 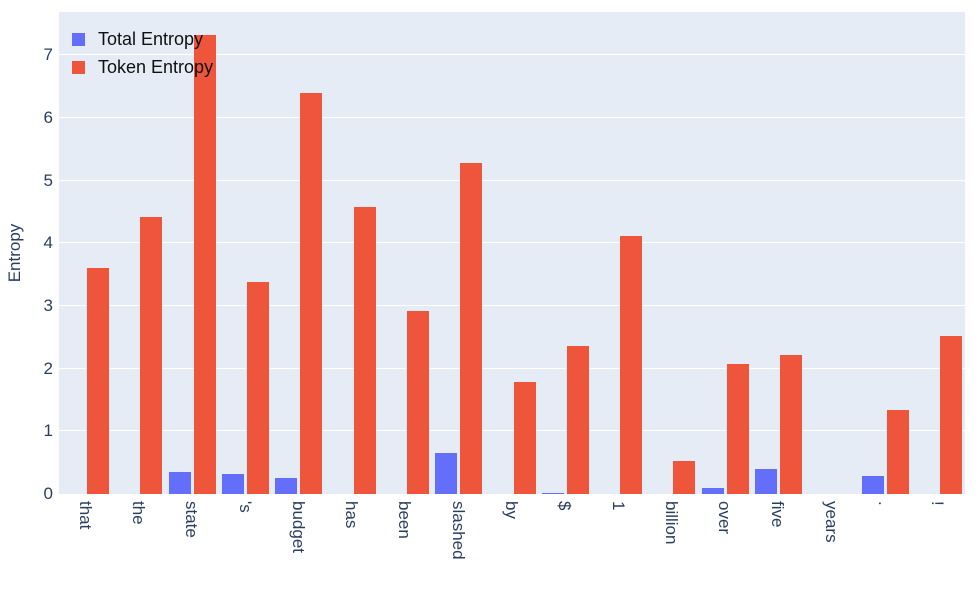 What do you see at coordinates (85, 515) in the screenshot?
I see `x-tick-label-0: that` at bounding box center [85, 515].